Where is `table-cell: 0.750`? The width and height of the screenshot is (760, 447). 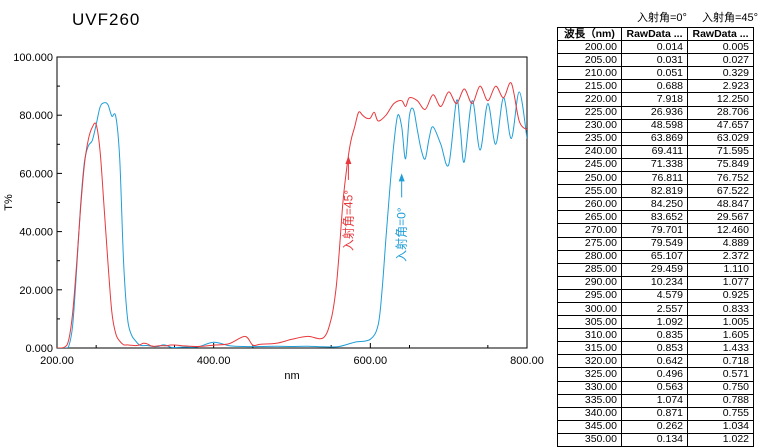 table-cell: 0.750 is located at coordinates (720, 387).